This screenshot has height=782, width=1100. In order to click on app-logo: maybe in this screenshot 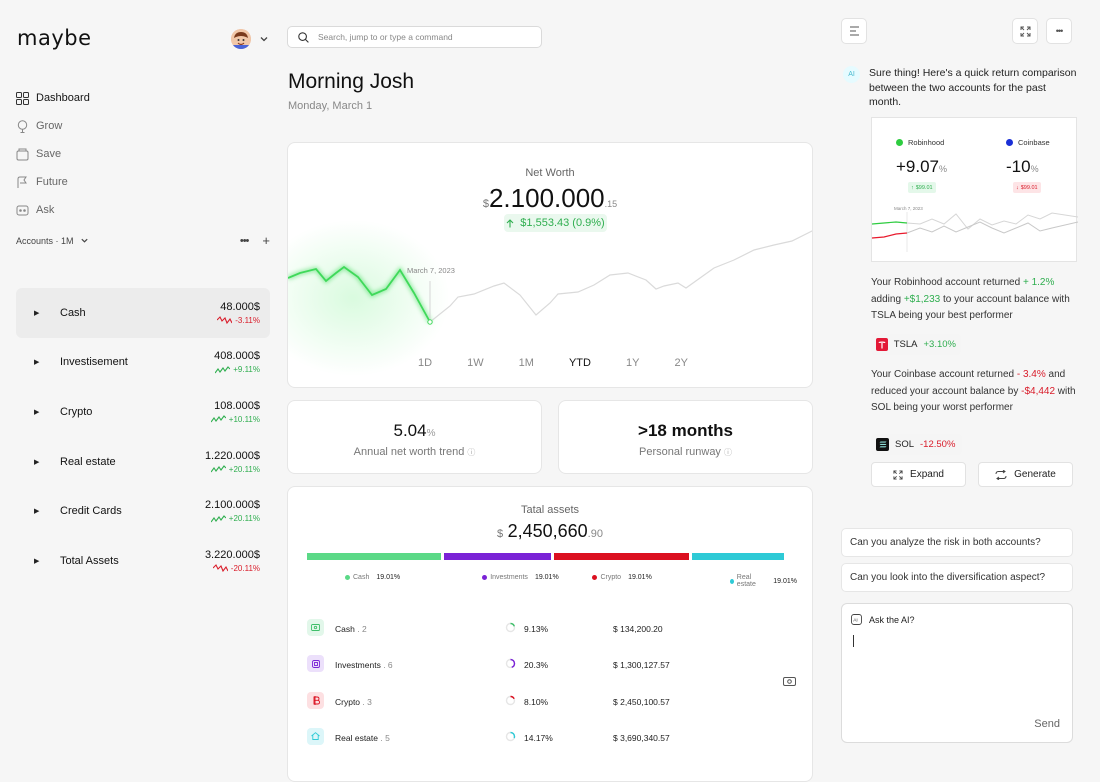, I will do `click(54, 38)`.